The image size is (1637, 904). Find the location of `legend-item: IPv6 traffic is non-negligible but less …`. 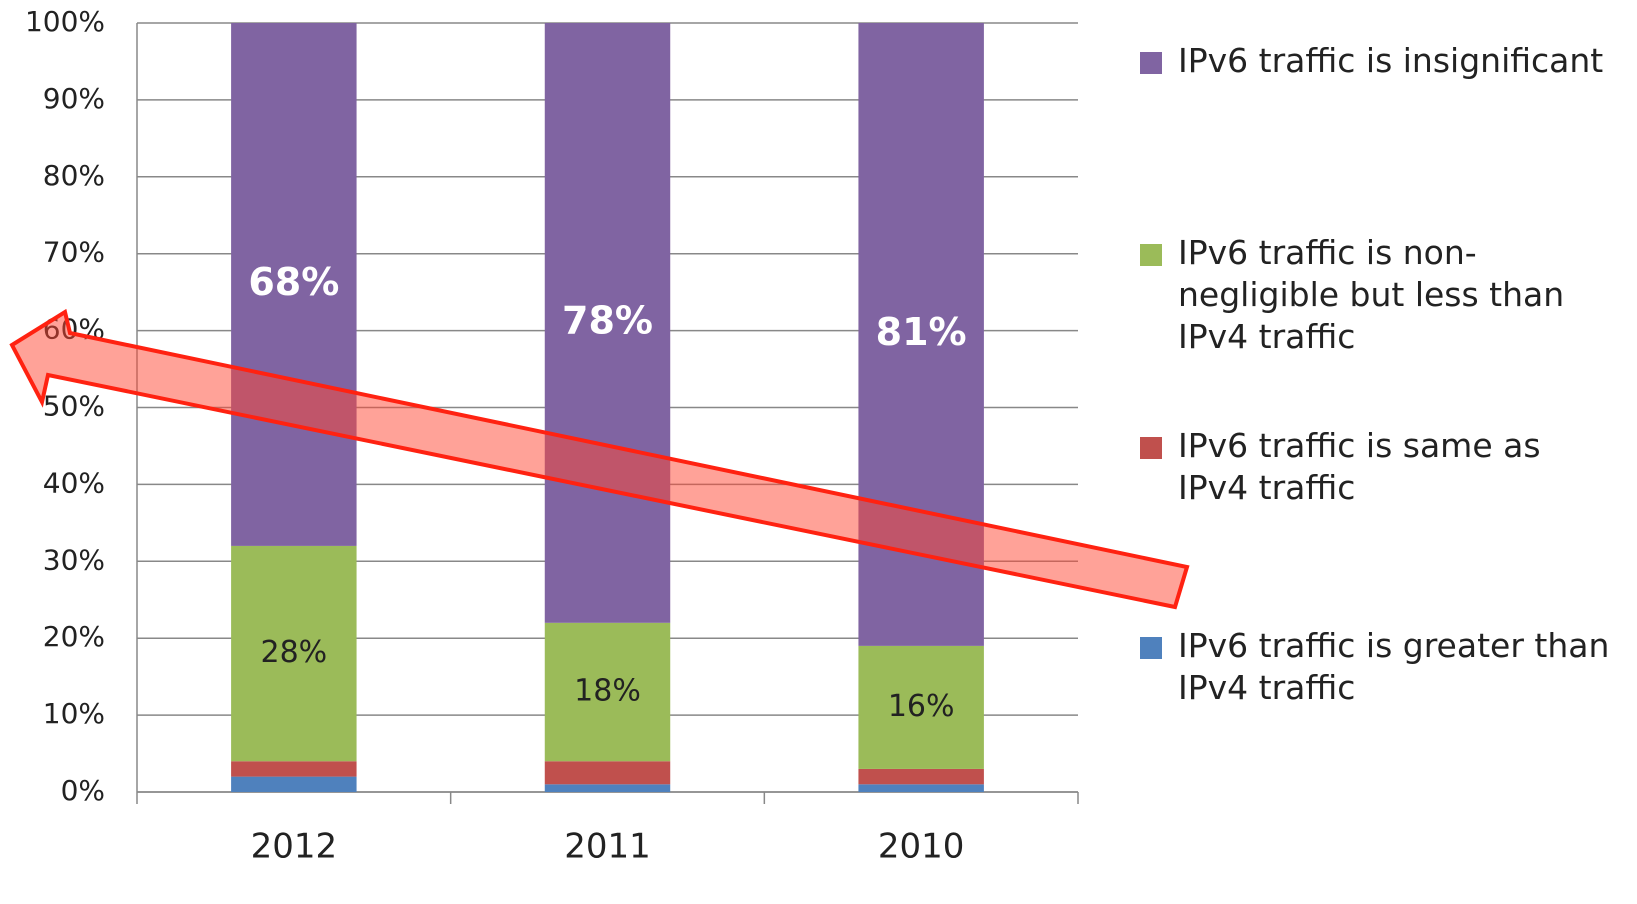

legend-item: IPv6 traffic is non-negligible but less … is located at coordinates (1380, 295).